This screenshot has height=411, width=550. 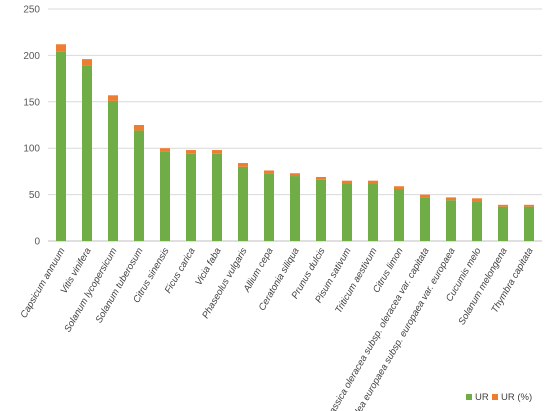 I want to click on y-axis-ticks: 0 50 100 150 200 250, so click(x=31, y=126).